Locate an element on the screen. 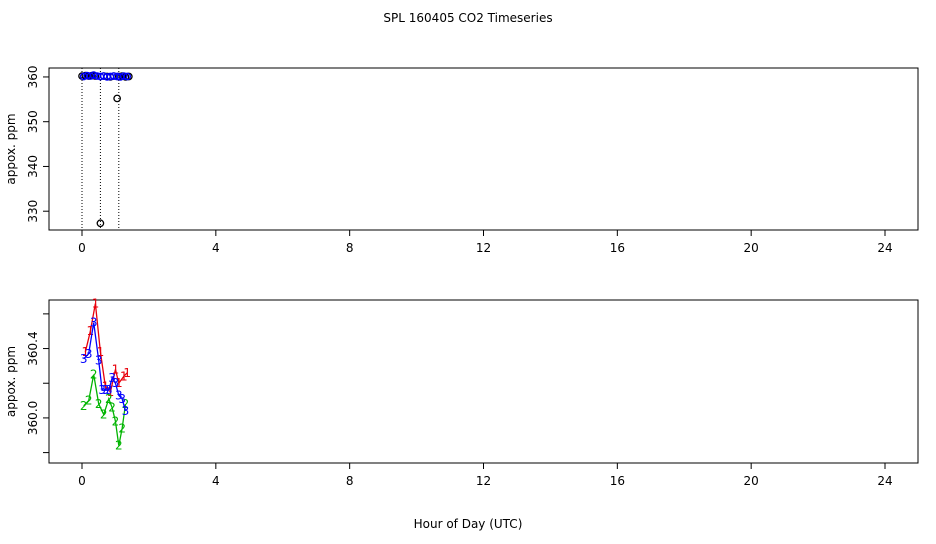 The height and width of the screenshot is (544, 936). y-tick-label: 350 is located at coordinates (33, 121).